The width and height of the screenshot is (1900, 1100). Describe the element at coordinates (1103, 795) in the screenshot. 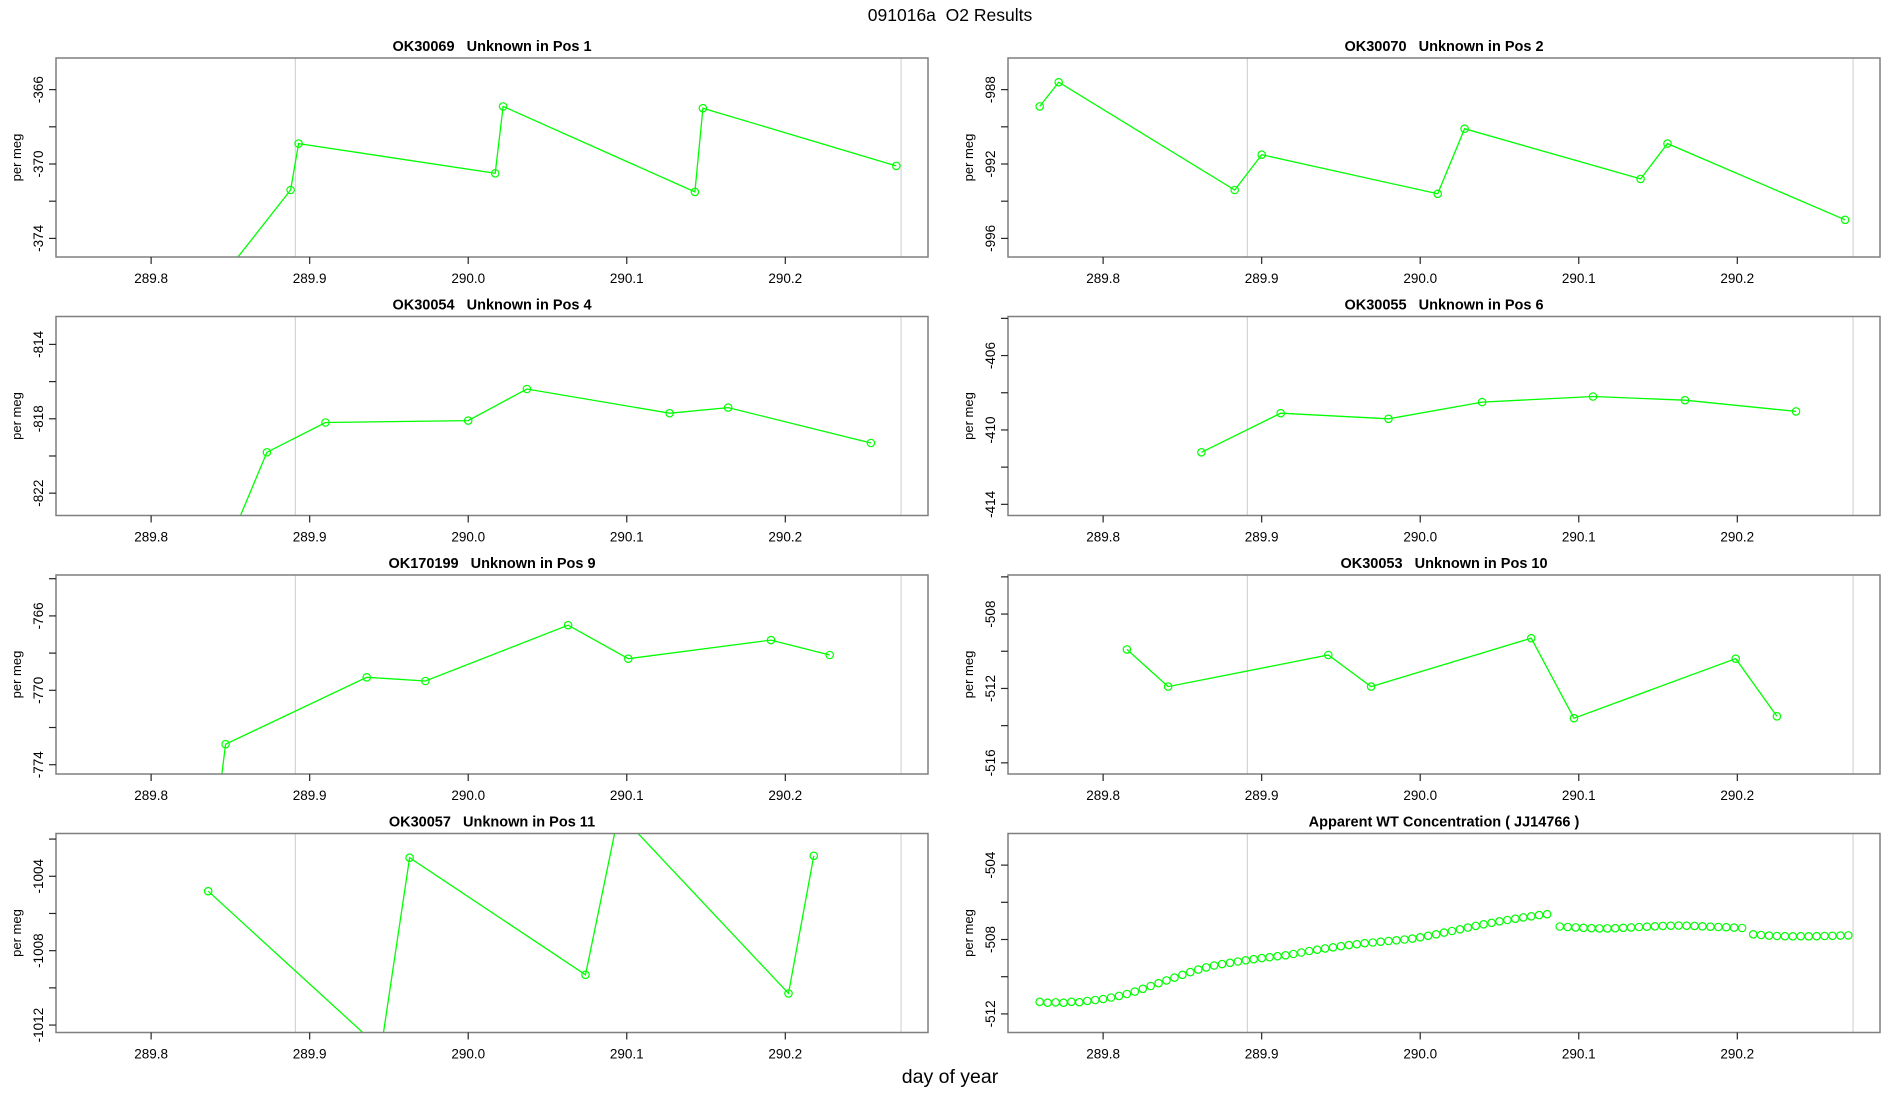

I see `x-tick-label: 289.8` at that location.